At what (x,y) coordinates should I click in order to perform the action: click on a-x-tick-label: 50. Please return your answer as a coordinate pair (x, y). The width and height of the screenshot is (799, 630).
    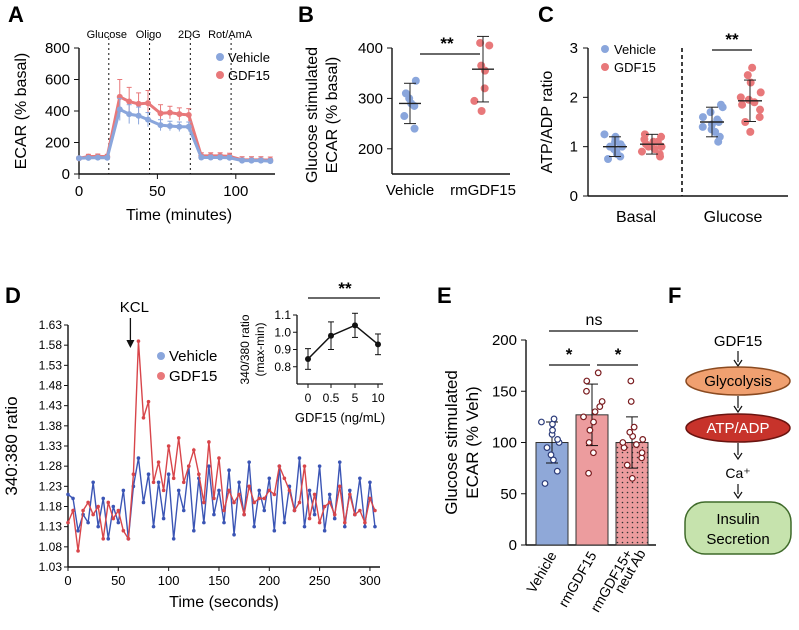
    Looking at the image, I should click on (157, 191).